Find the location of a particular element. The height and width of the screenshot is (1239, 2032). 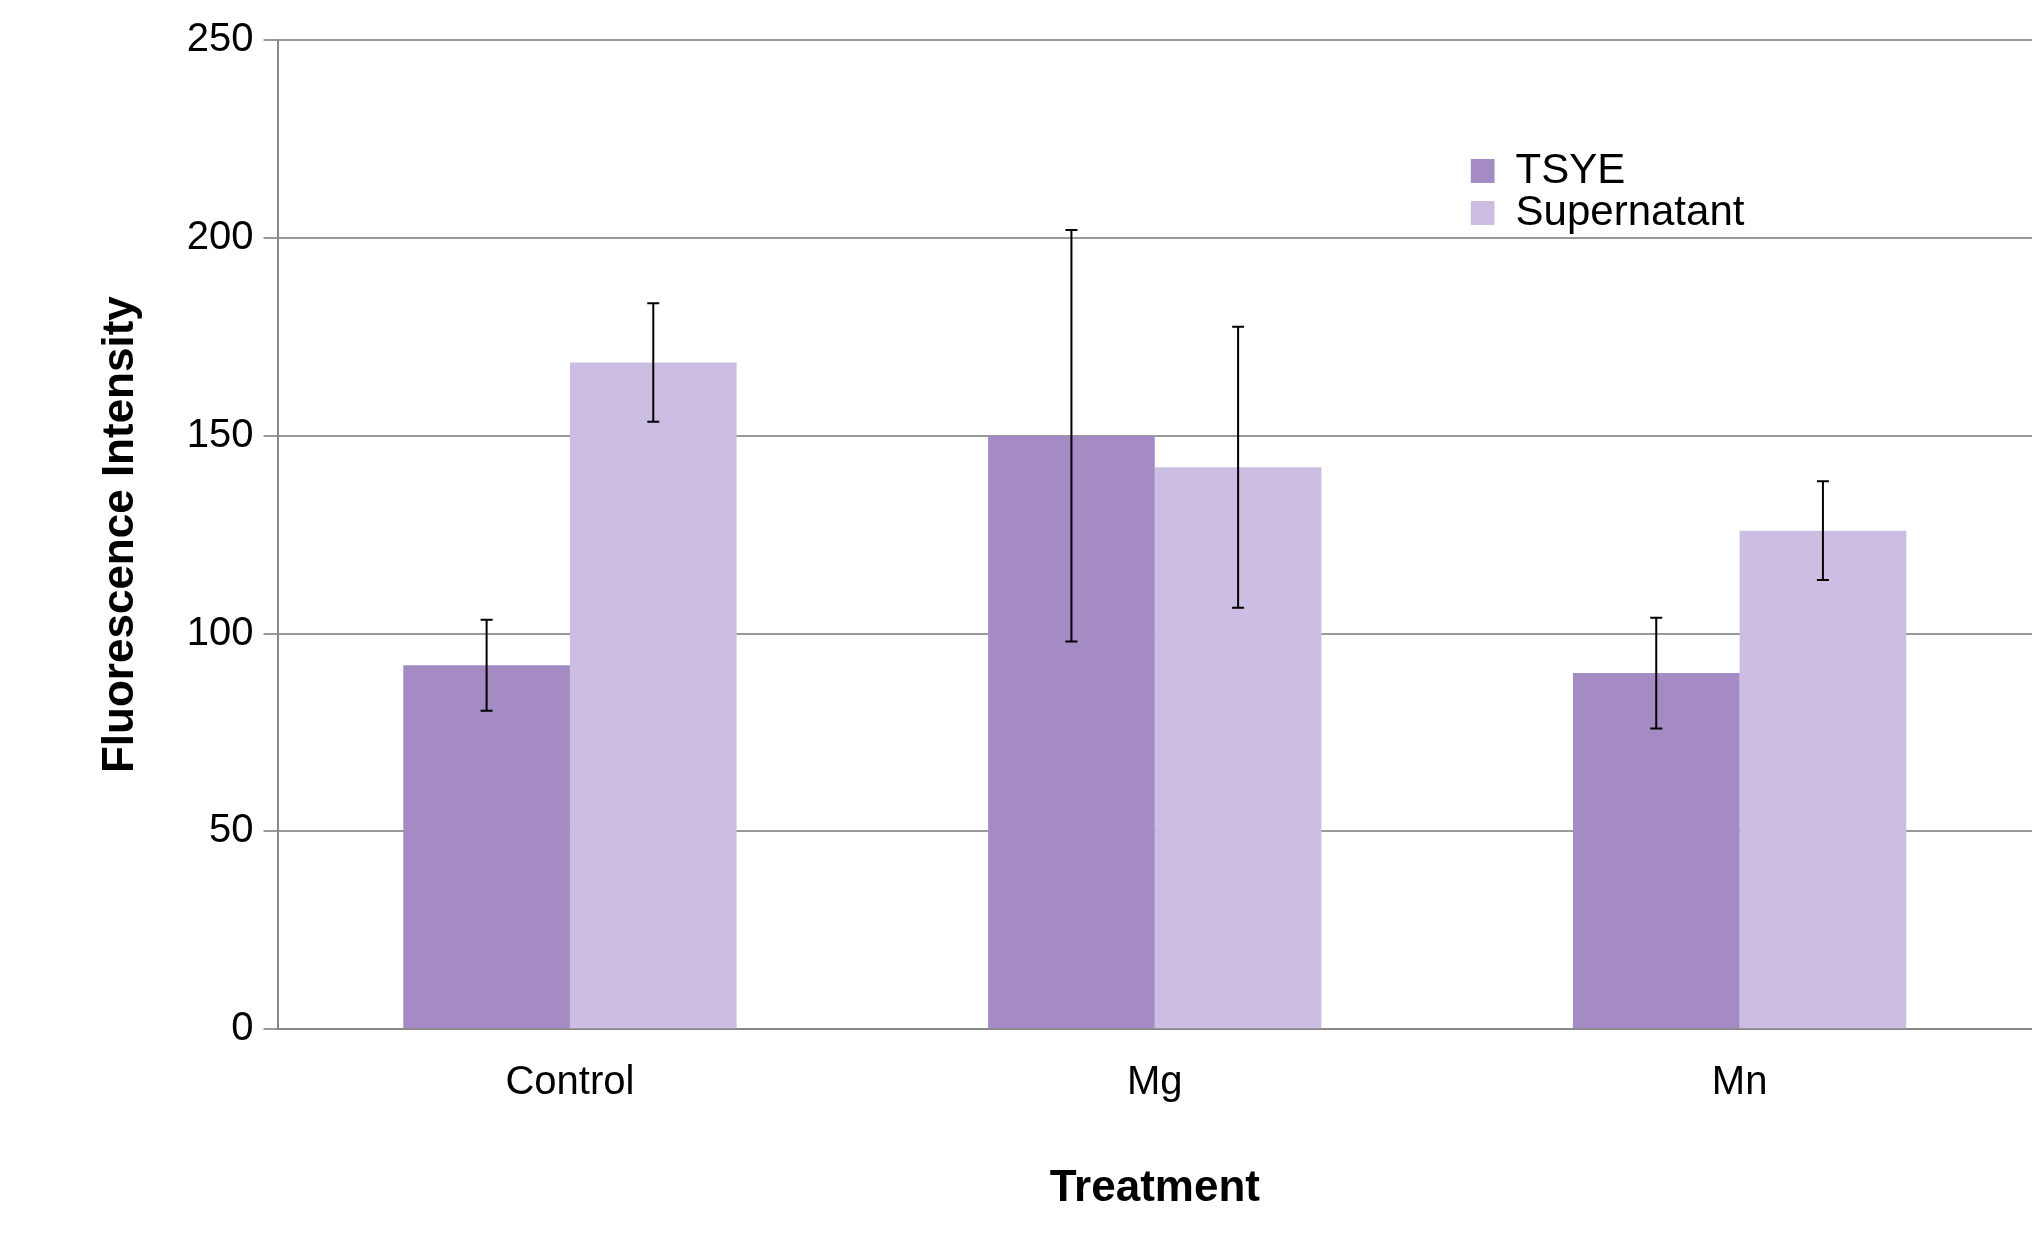

x-tick-label: Control is located at coordinates (570, 1080).